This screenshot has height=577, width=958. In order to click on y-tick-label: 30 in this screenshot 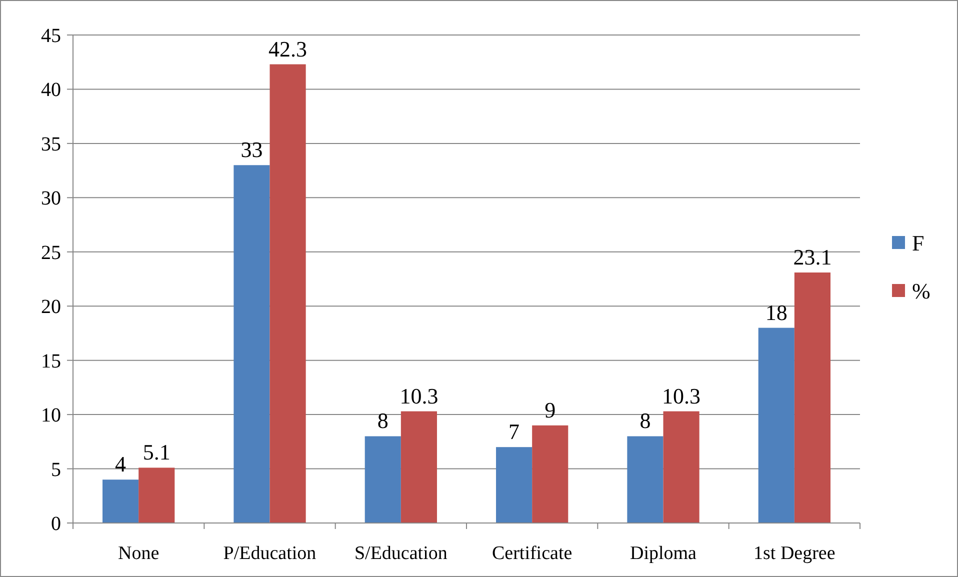, I will do `click(51, 199)`.